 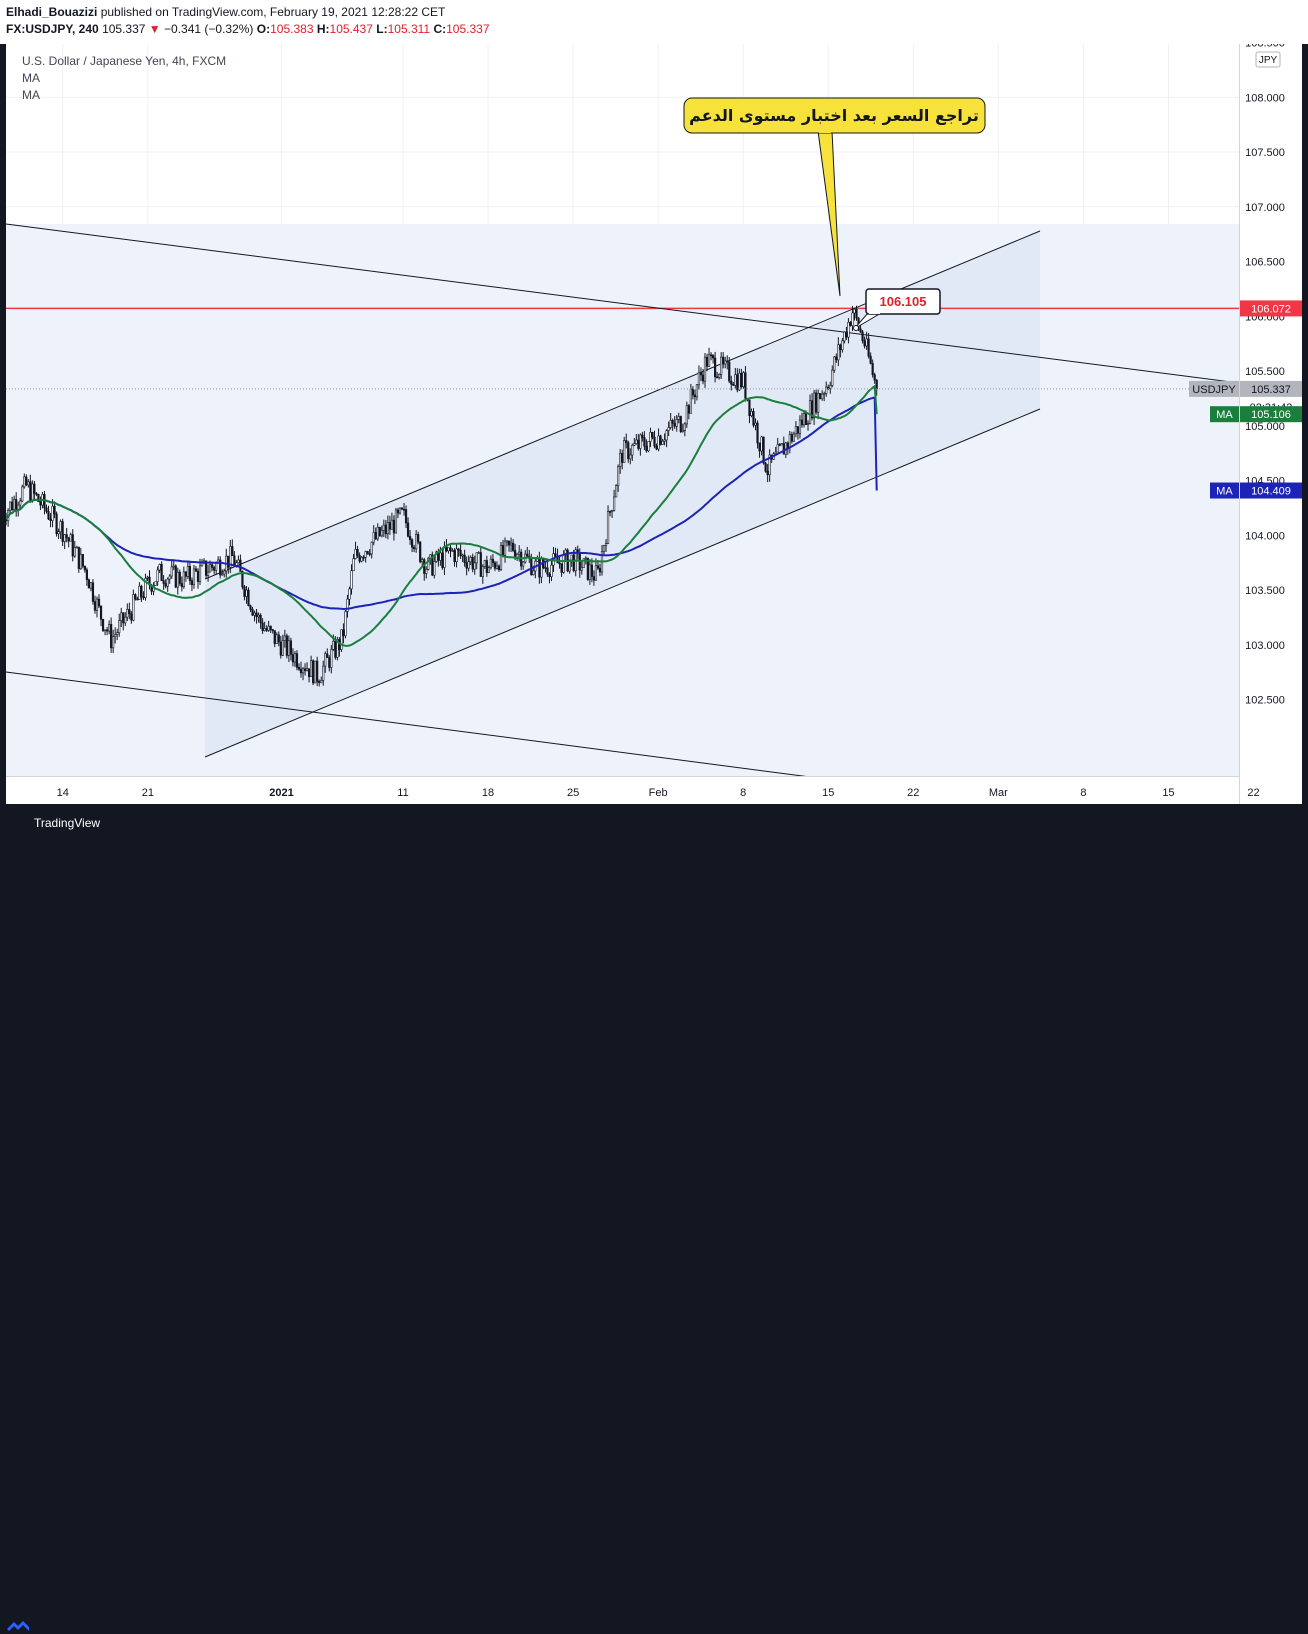 I want to click on publisher-name: Elhadi_Bouazizi, so click(x=52, y=12).